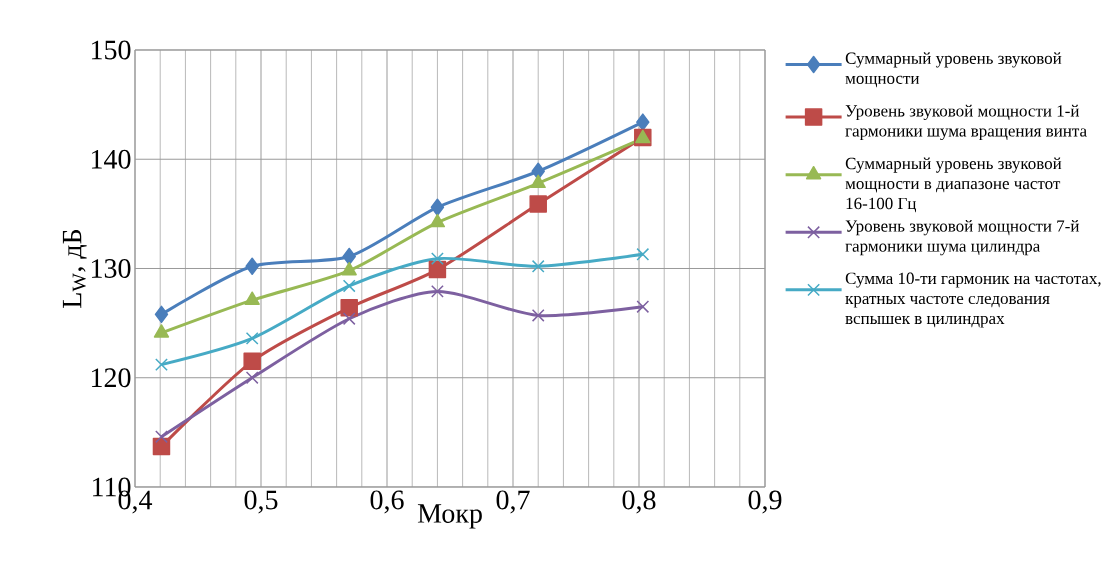 This screenshot has height=571, width=1113. Describe the element at coordinates (111, 268) in the screenshot. I see `y-tick-label: 130` at that location.